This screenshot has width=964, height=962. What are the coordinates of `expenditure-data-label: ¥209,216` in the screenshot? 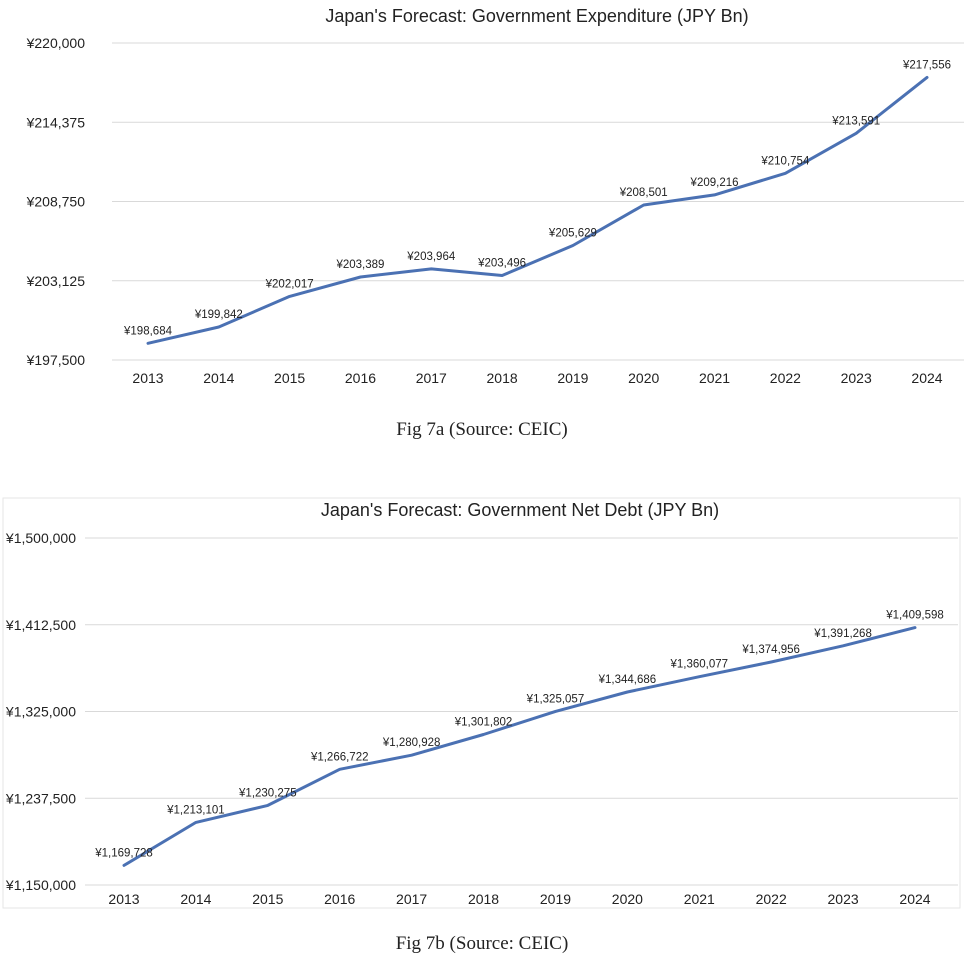 It's located at (714, 183).